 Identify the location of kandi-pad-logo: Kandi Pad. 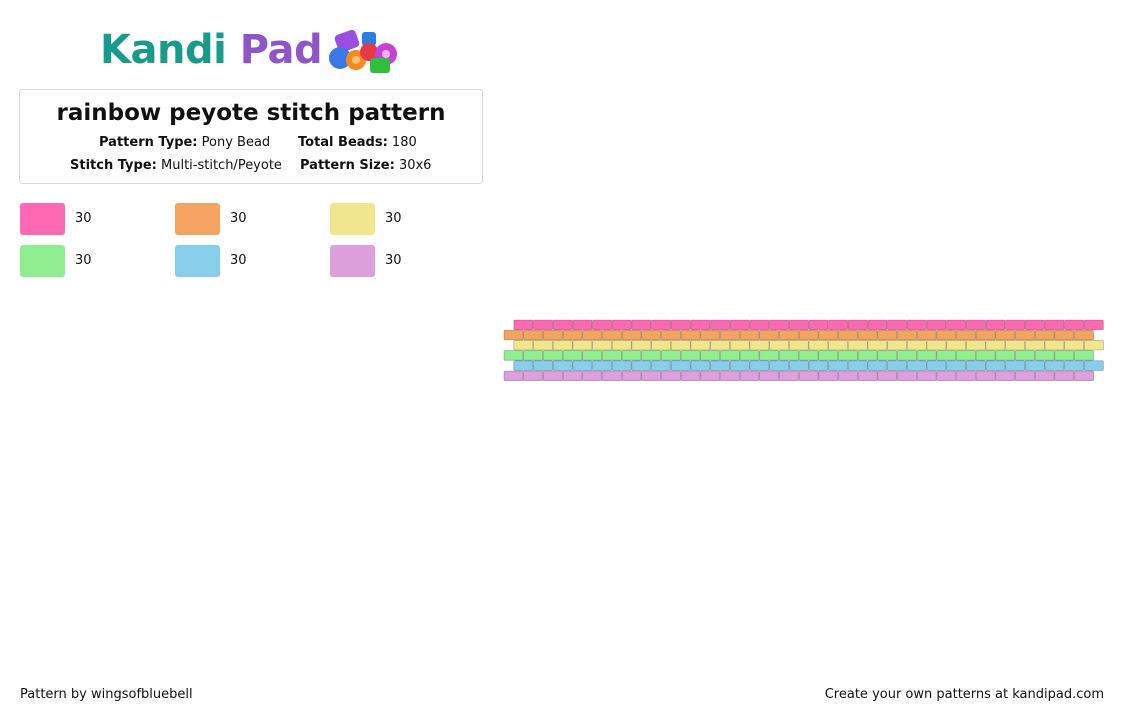
(255, 51).